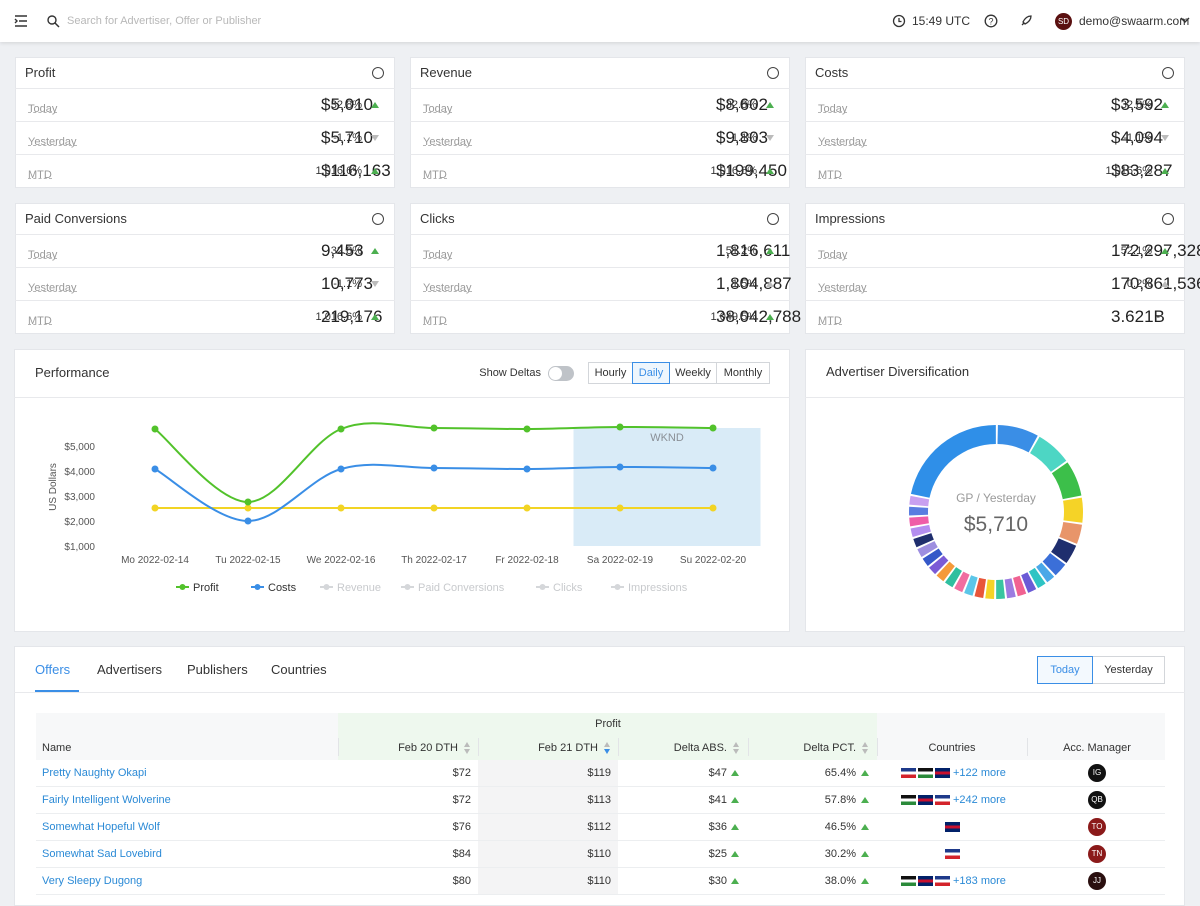 This screenshot has height=906, width=1200. I want to click on tab: Countries, so click(299, 669).